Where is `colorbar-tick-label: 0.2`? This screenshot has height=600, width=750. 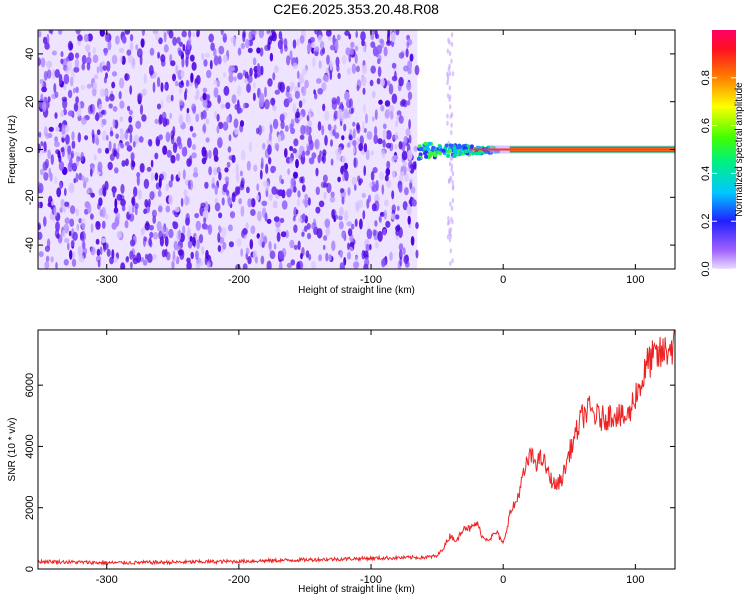 colorbar-tick-label: 0.2 is located at coordinates (706, 221).